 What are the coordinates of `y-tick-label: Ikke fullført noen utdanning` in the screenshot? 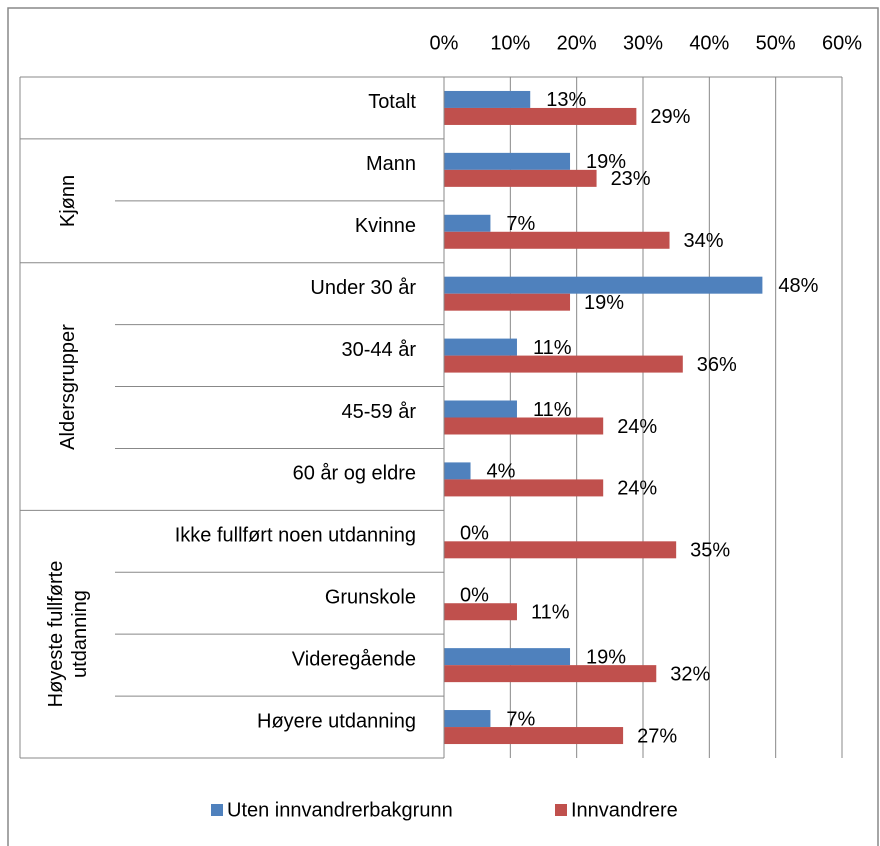 It's located at (295, 536).